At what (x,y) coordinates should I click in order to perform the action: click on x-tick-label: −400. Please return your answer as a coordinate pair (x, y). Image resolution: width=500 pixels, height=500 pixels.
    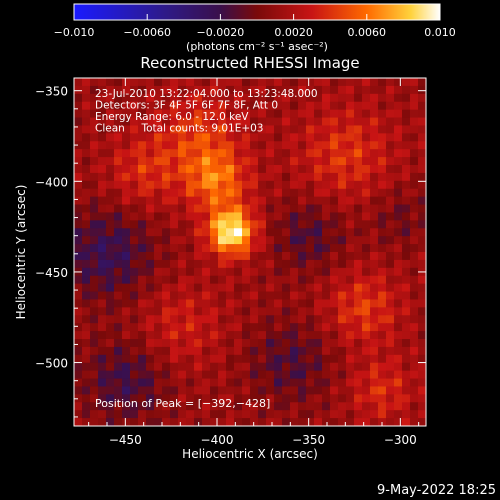
    Looking at the image, I should click on (217, 440).